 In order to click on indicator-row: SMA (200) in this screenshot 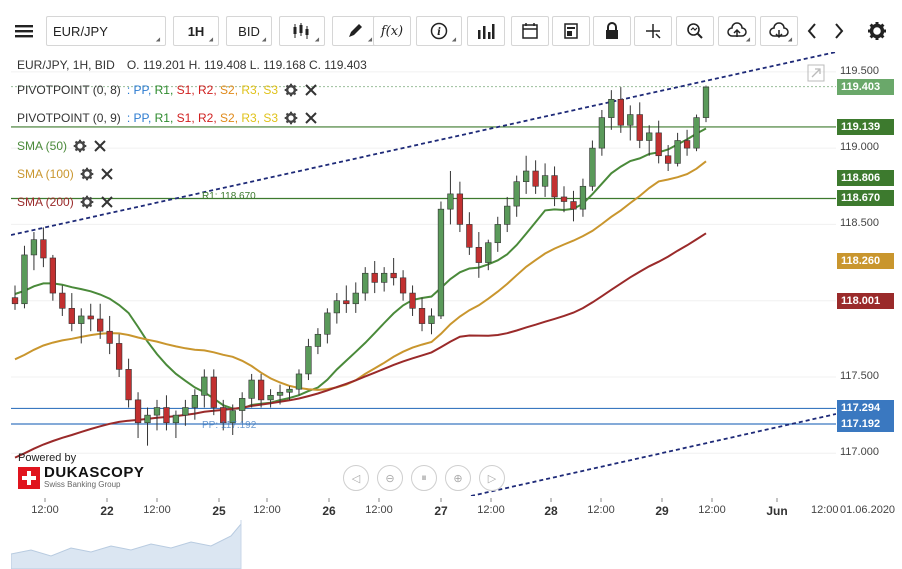, I will do `click(65, 202)`.